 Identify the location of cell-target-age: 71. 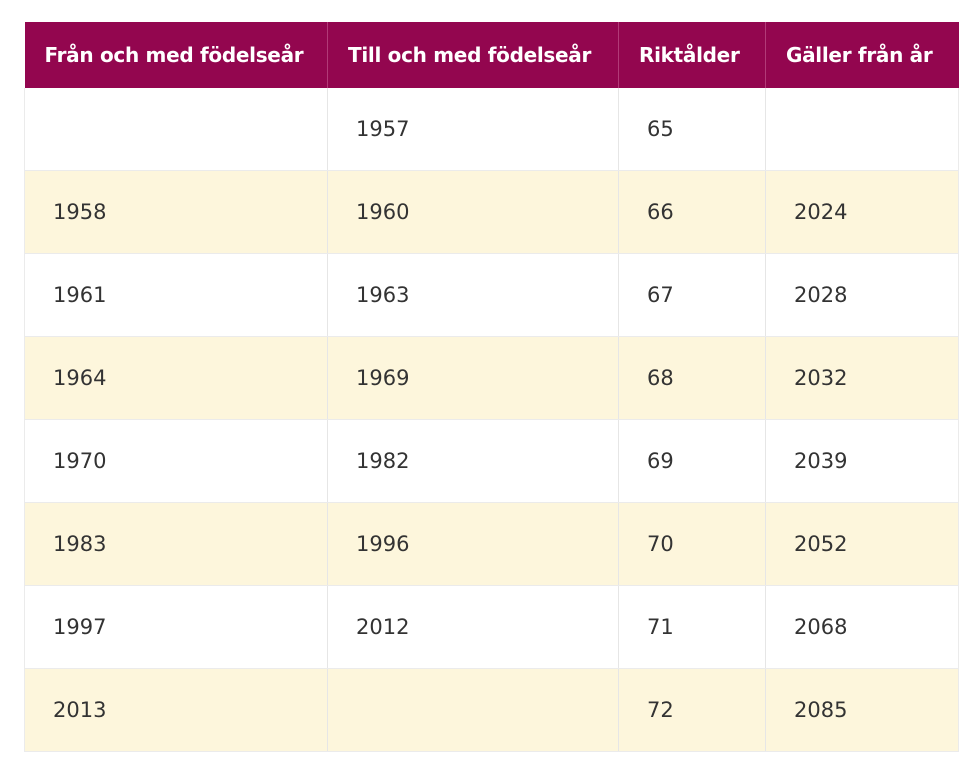
(692, 627).